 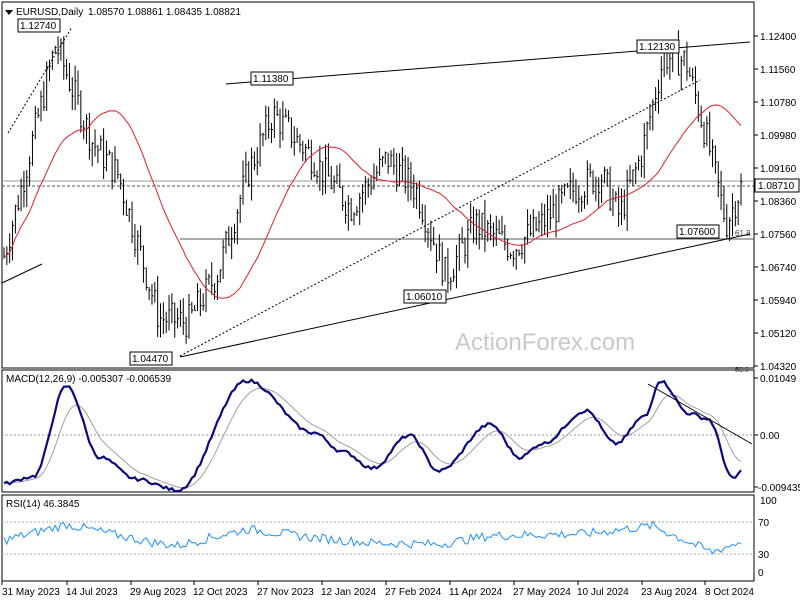 What do you see at coordinates (779, 488) in the screenshot?
I see `macd-tick-label: -0.009435` at bounding box center [779, 488].